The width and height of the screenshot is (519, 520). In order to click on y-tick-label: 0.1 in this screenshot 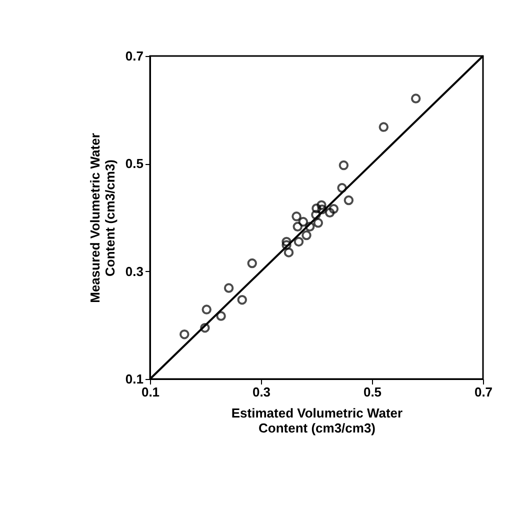, I will do `click(134, 379)`.